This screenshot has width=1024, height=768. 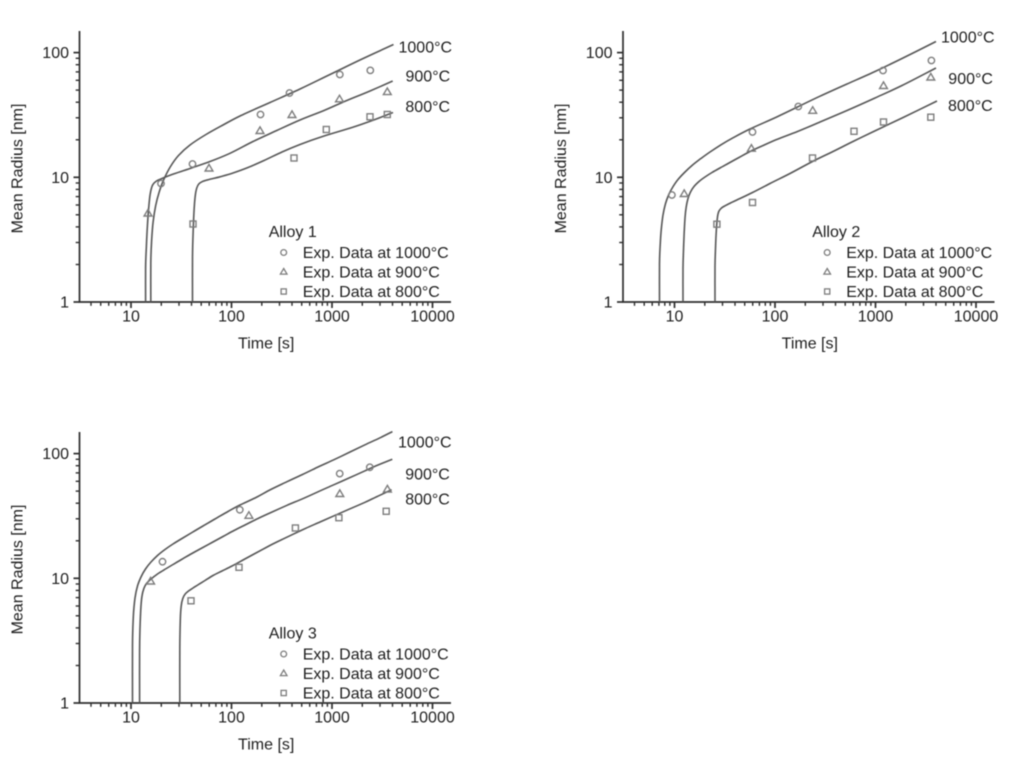 I want to click on svg-text: Alloy 1, so click(x=293, y=232).